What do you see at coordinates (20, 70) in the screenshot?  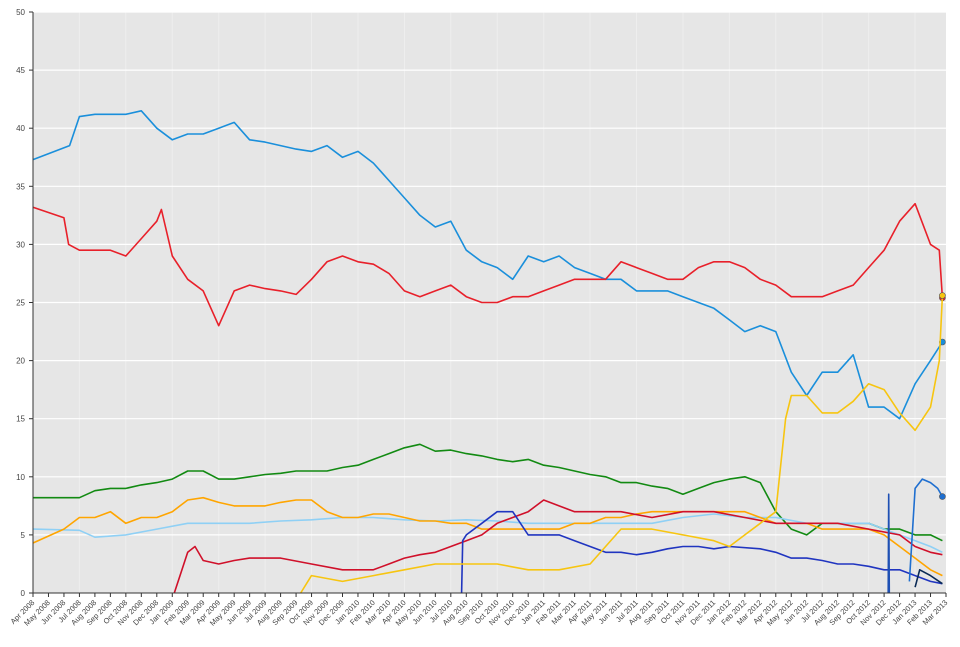 I see `y-tick-label: 45` at bounding box center [20, 70].